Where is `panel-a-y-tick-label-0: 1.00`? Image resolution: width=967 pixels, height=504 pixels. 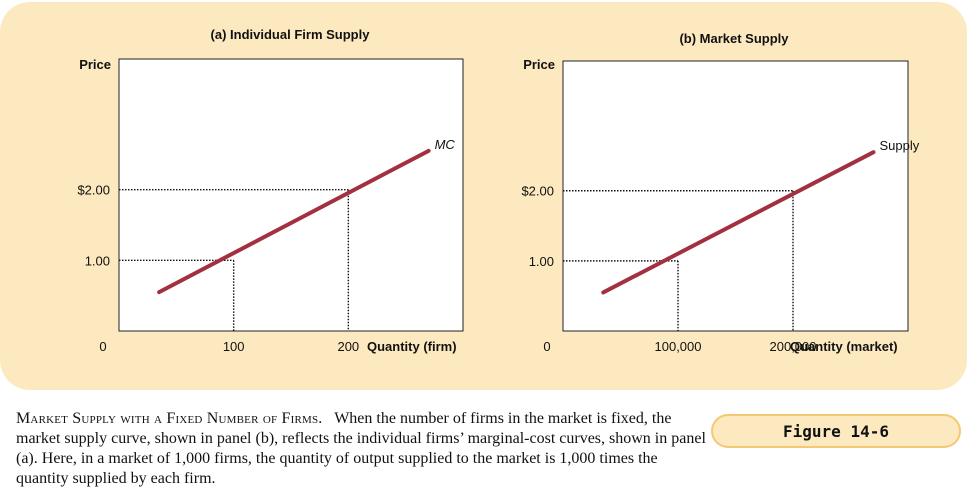 panel-a-y-tick-label-0: 1.00 is located at coordinates (97, 260).